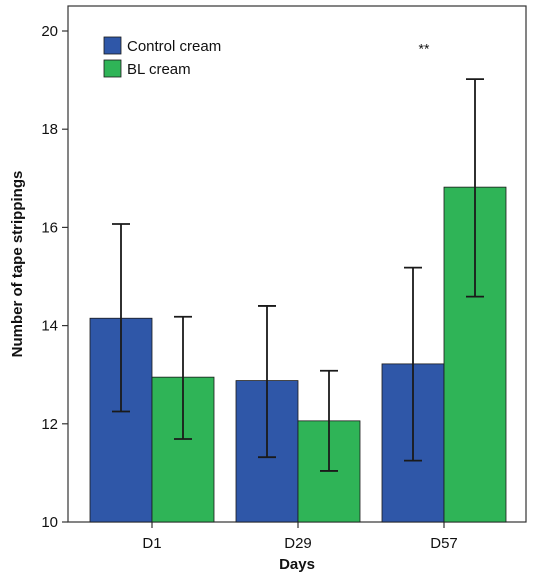 The height and width of the screenshot is (575, 541). Describe the element at coordinates (413, 364) in the screenshot. I see `error-bar-control-cream-d57` at that location.